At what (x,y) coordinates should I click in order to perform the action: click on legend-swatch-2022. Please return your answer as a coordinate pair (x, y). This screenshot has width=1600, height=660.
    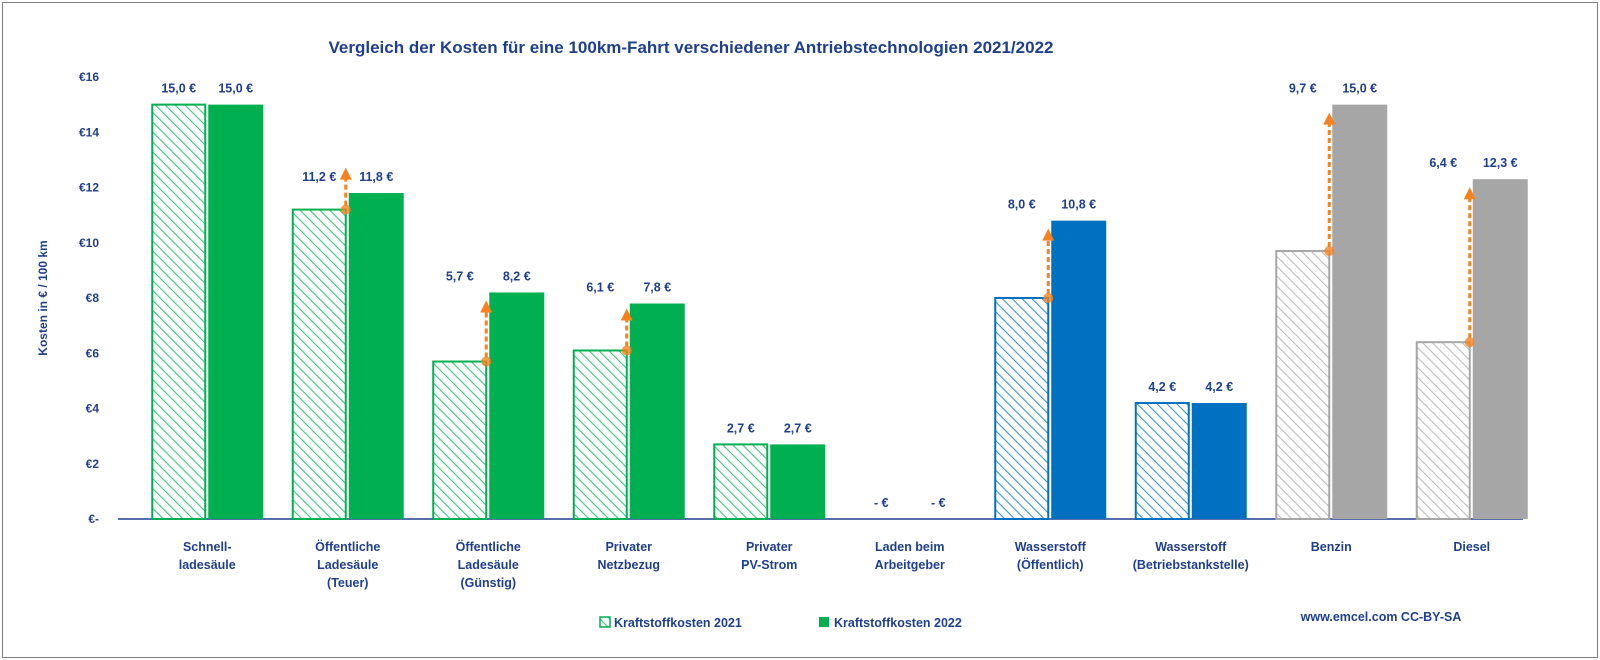
    Looking at the image, I should click on (824, 622).